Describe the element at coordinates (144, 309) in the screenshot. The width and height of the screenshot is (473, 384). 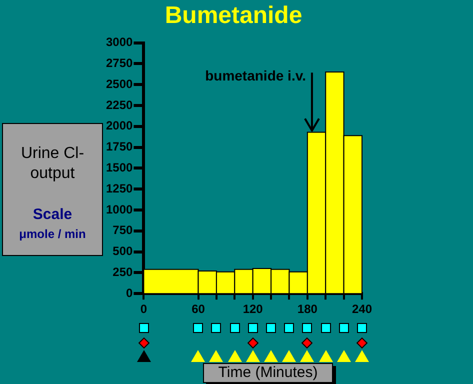
I see `x-tick-label: 0` at that location.